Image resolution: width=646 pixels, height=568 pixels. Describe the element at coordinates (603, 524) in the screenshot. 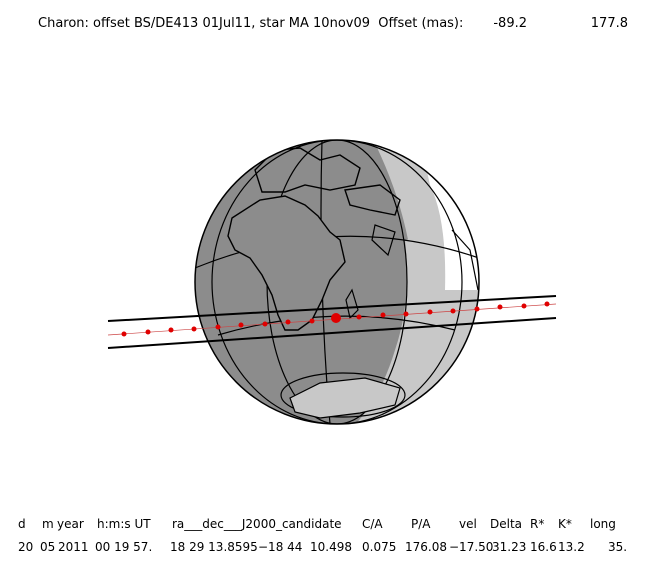

I see `column-header: long` at that location.